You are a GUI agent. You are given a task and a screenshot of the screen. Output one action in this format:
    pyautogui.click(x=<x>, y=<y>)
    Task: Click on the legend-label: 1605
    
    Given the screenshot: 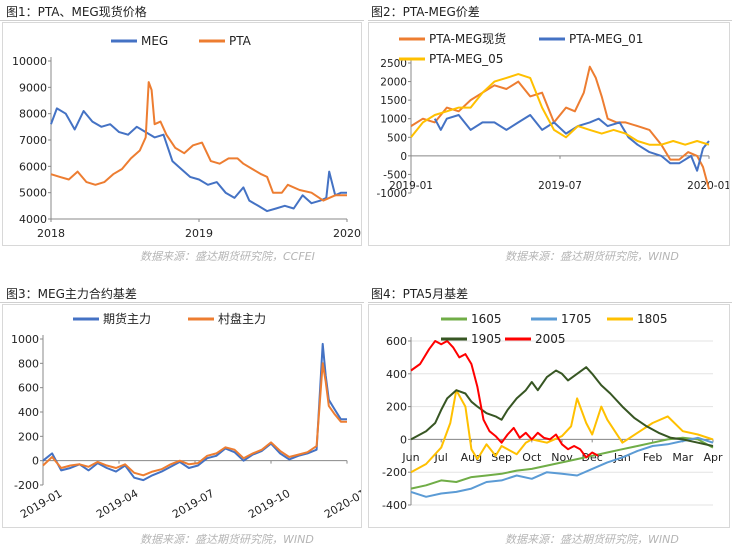 What is the action you would take?
    pyautogui.click(x=486, y=319)
    